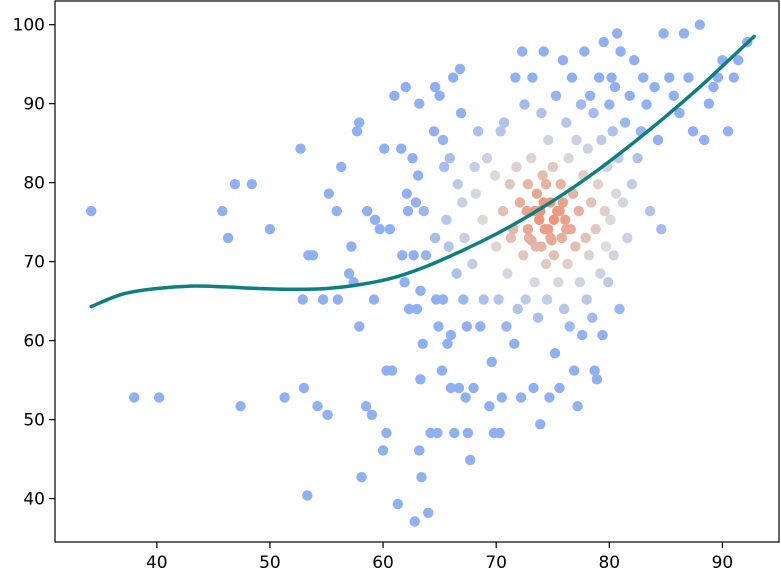  Describe the element at coordinates (34, 421) in the screenshot. I see `y-tick-label: 50` at that location.